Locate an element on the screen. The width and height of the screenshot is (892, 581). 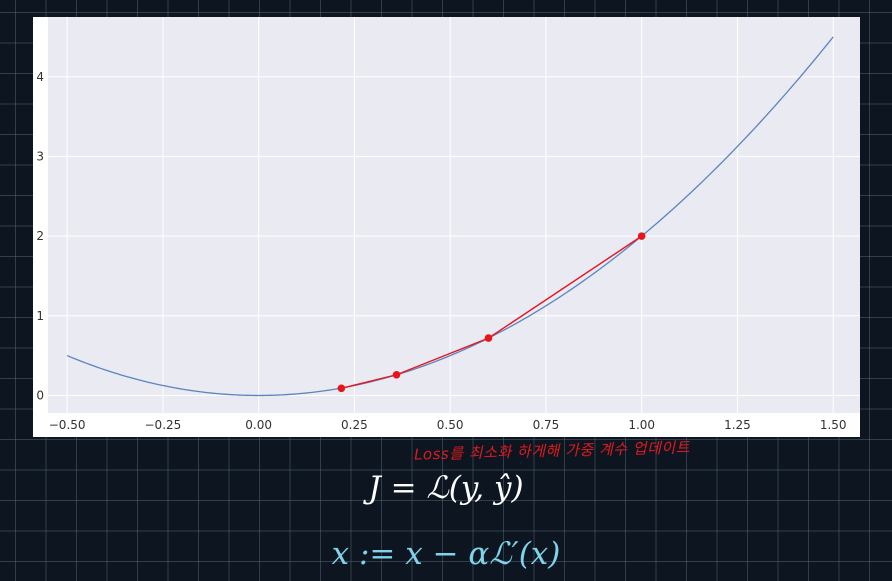
gradient-step-path is located at coordinates (492, 312).